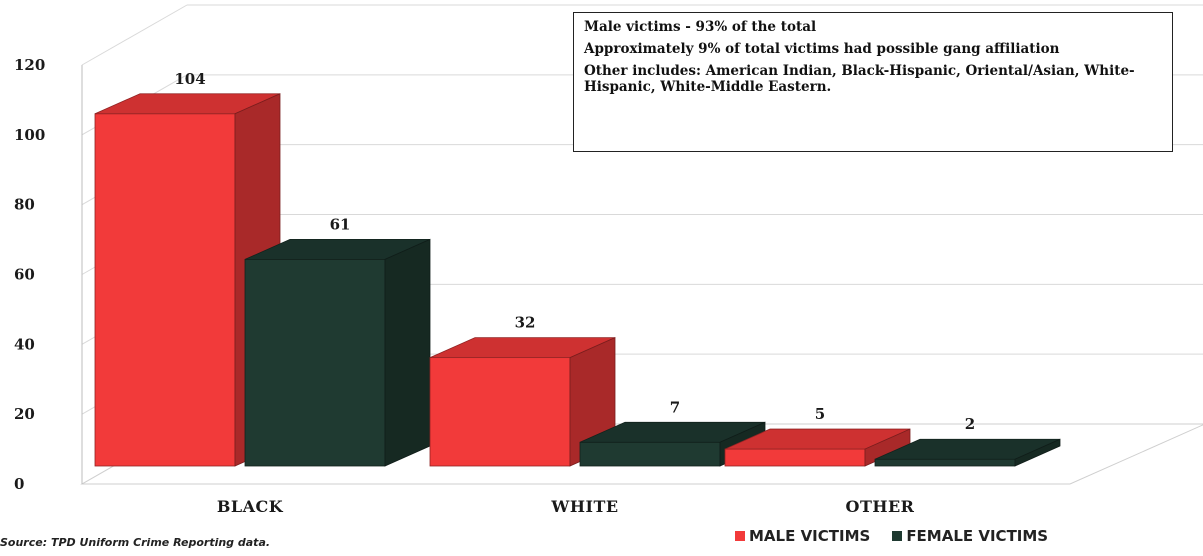  What do you see at coordinates (340, 224) in the screenshot?
I see `data-label: 61` at bounding box center [340, 224].